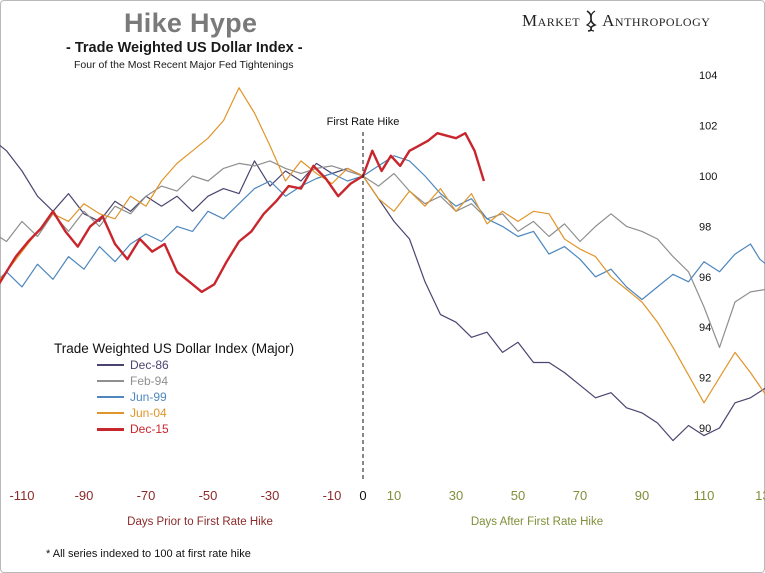 Image resolution: width=765 pixels, height=573 pixels. What do you see at coordinates (149, 365) in the screenshot?
I see `legend-label: Dec-86` at bounding box center [149, 365].